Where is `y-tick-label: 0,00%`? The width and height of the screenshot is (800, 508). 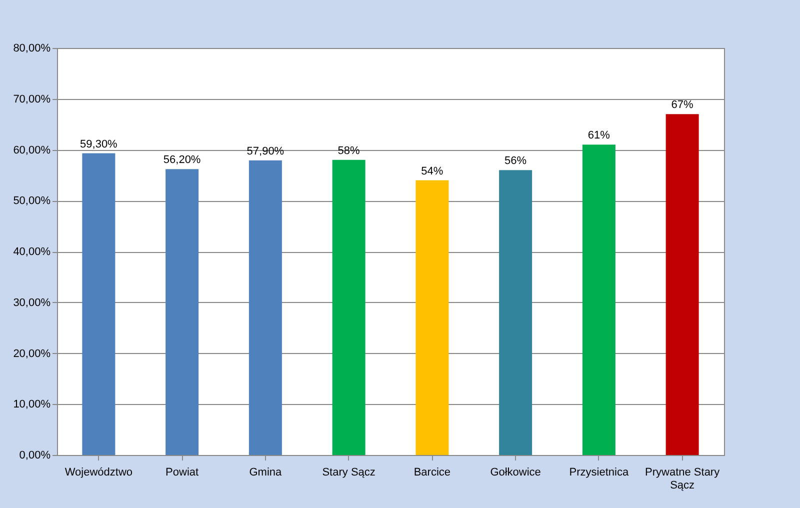 y-tick-label: 0,00% is located at coordinates (35, 456).